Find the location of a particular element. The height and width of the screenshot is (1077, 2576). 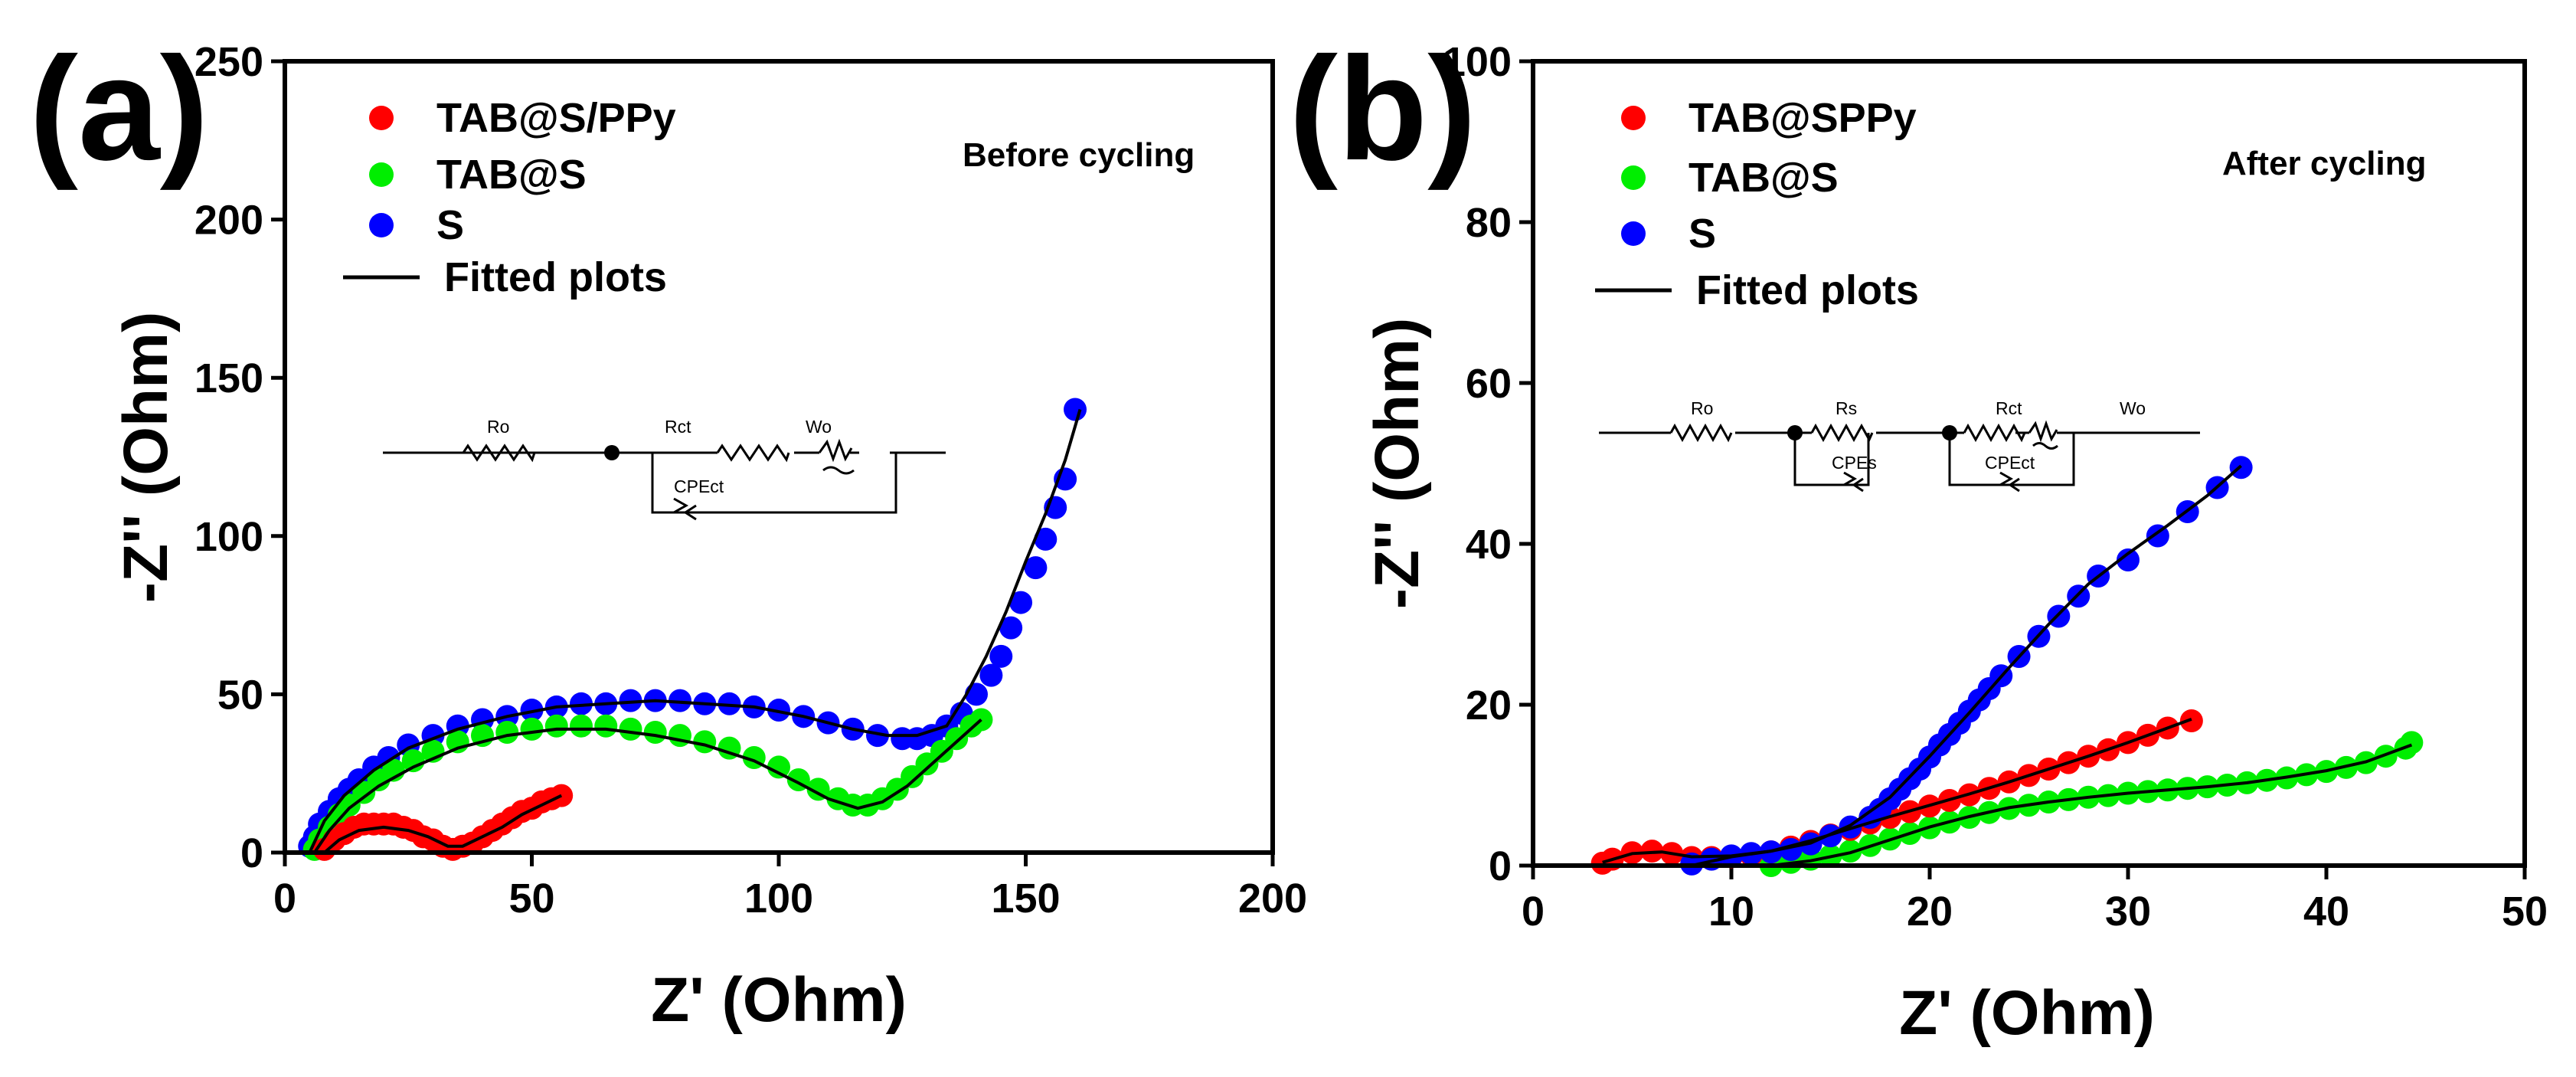

x-tick-label: 10 is located at coordinates (1731, 912).